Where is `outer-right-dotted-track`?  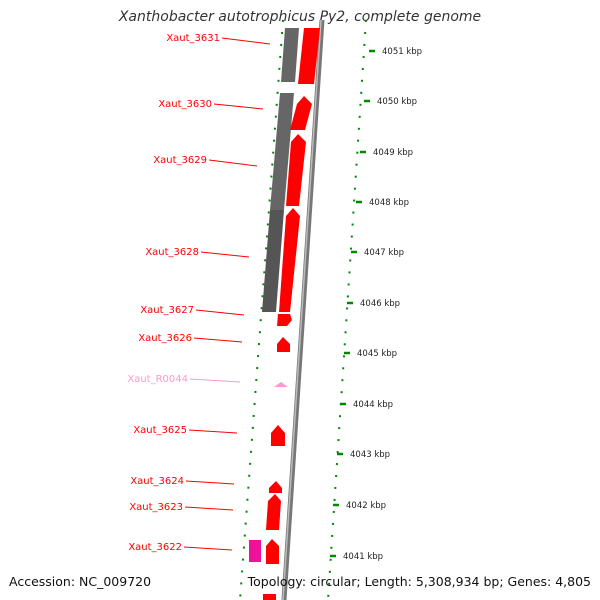
outer-right-dotted-track is located at coordinates (347, 309).